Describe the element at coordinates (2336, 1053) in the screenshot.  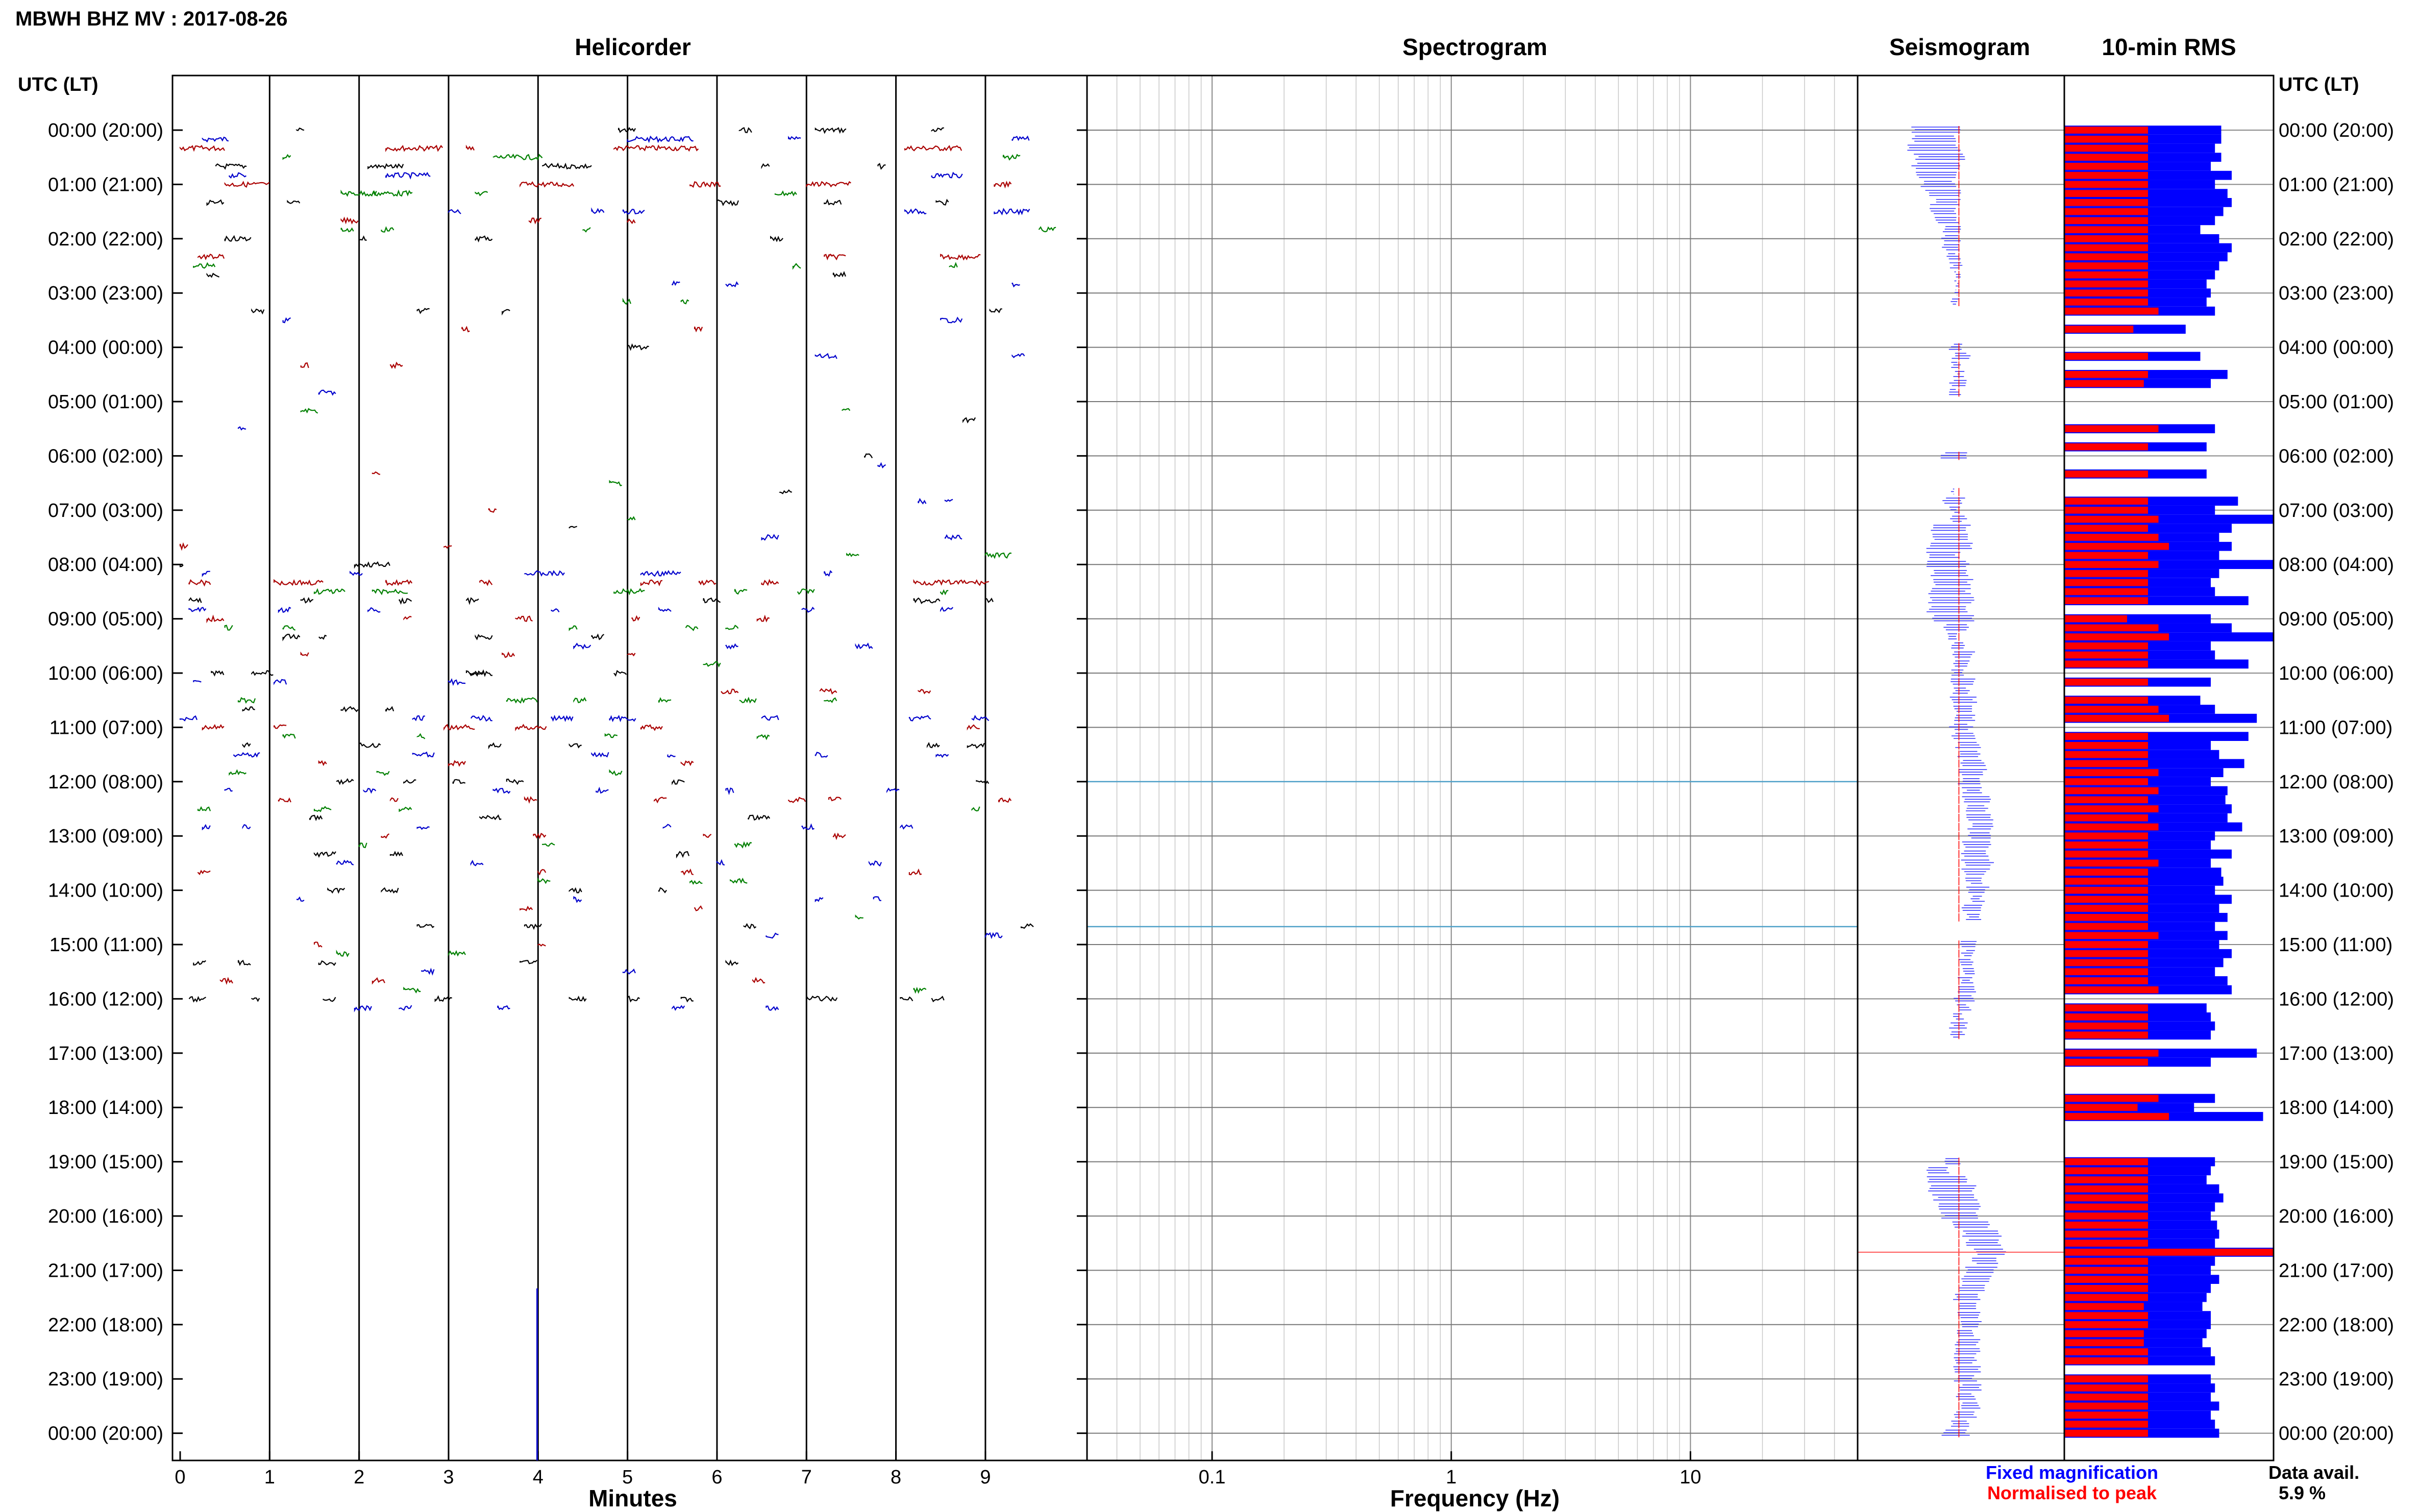
I see `time-label: 17:00 (13:00)` at that location.